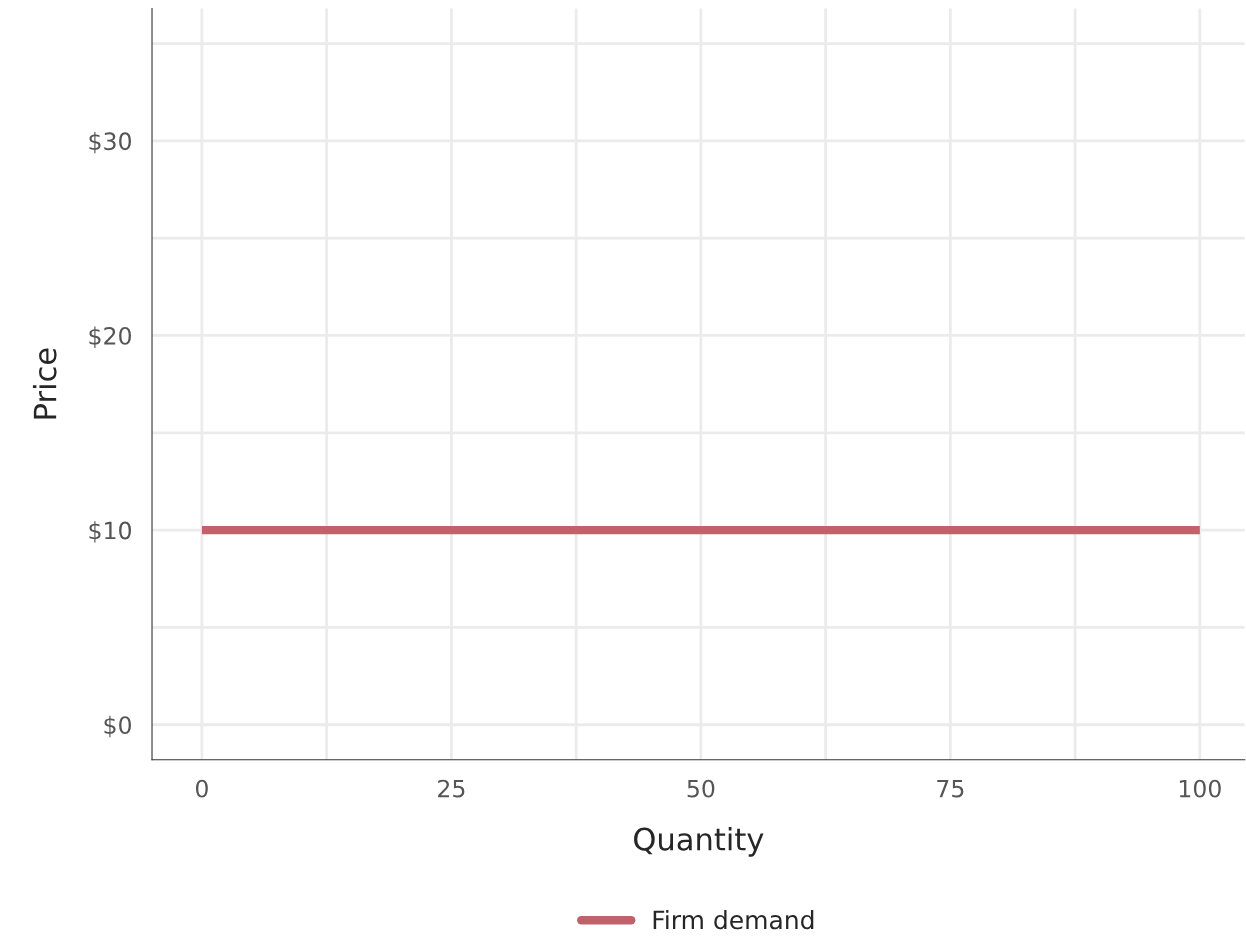 Image resolution: width=1246 pixels, height=945 pixels. Describe the element at coordinates (950, 788) in the screenshot. I see `x-tick-label: 75` at that location.